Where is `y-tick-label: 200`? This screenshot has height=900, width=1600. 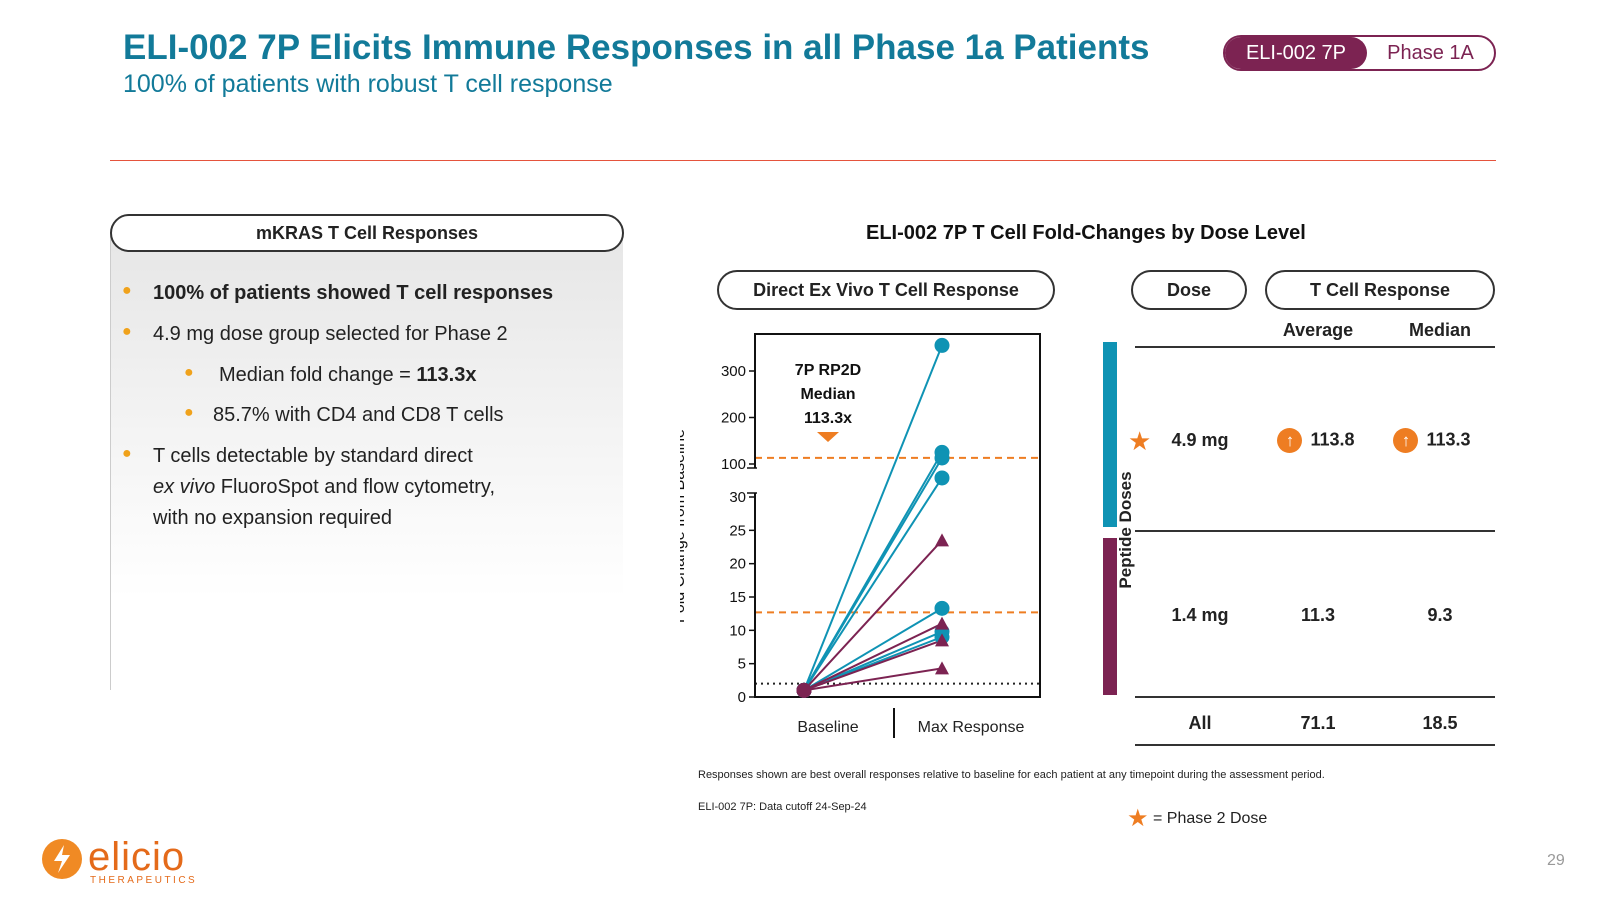 y-tick-label: 200 is located at coordinates (733, 418).